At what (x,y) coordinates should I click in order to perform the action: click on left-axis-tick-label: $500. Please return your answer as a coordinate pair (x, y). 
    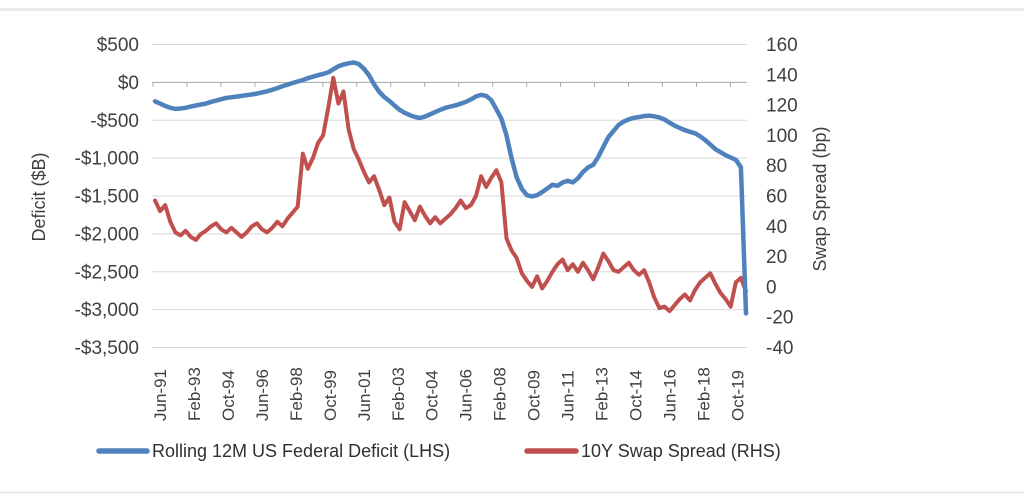
    Looking at the image, I should click on (118, 45).